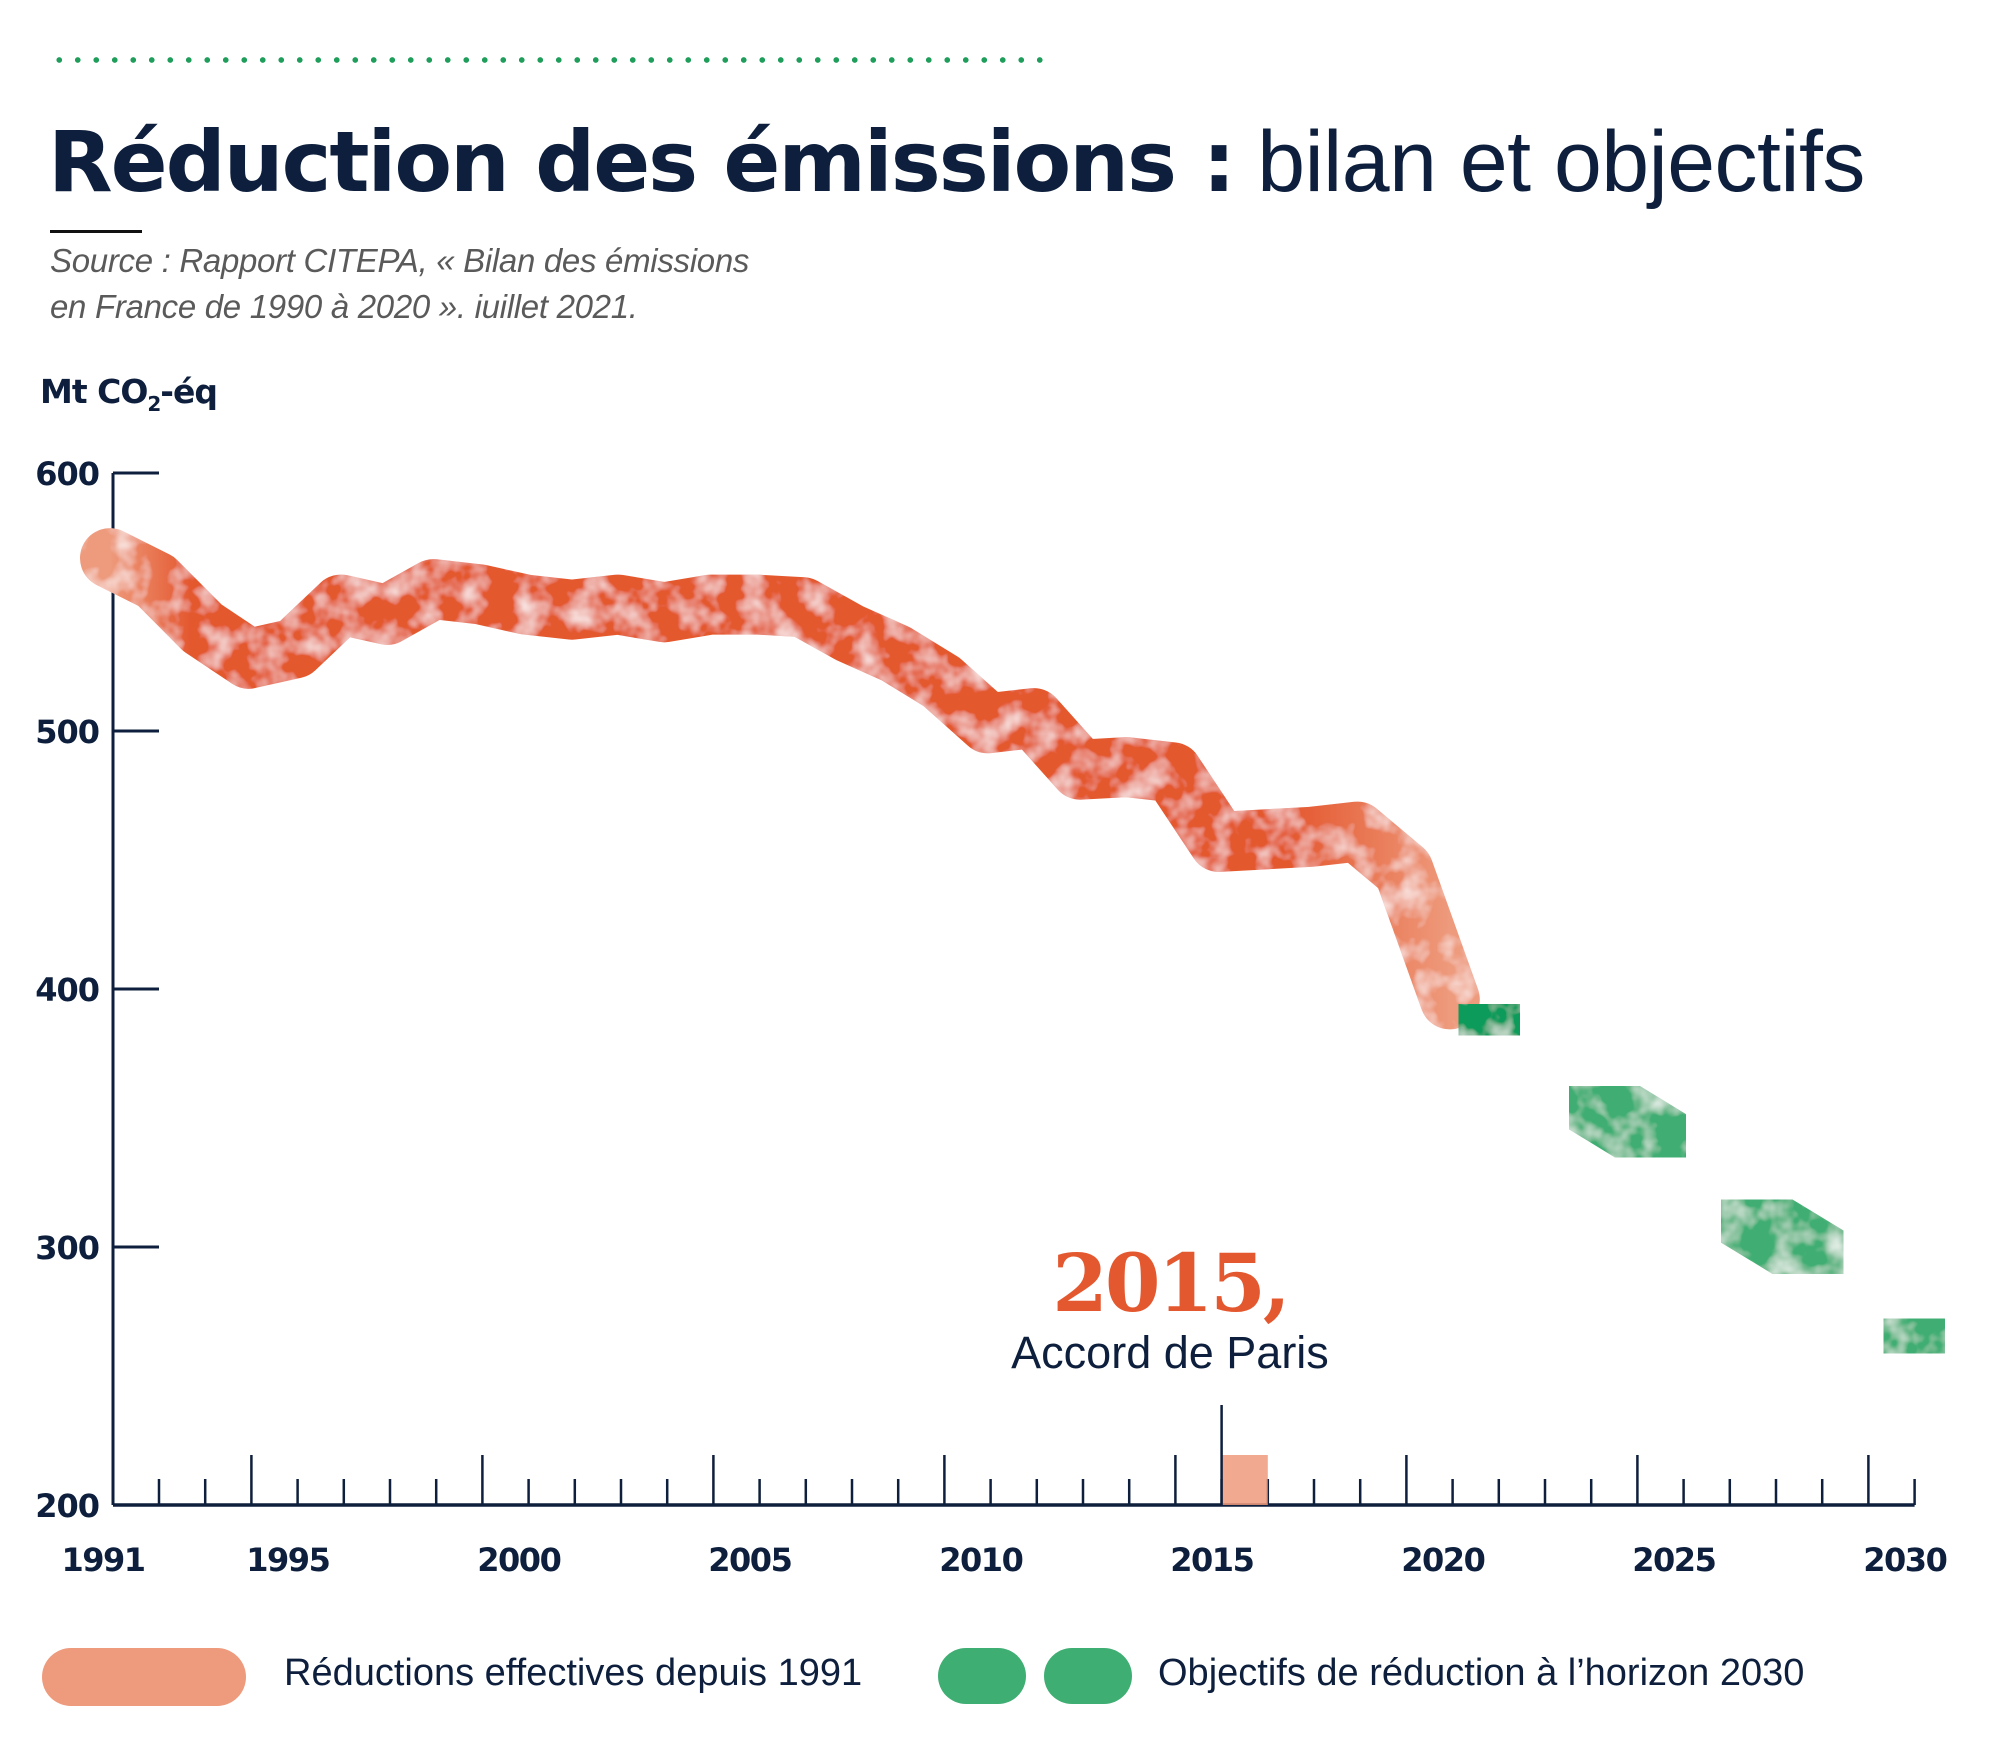  Describe the element at coordinates (67, 990) in the screenshot. I see `y-tick-label: 400` at that location.